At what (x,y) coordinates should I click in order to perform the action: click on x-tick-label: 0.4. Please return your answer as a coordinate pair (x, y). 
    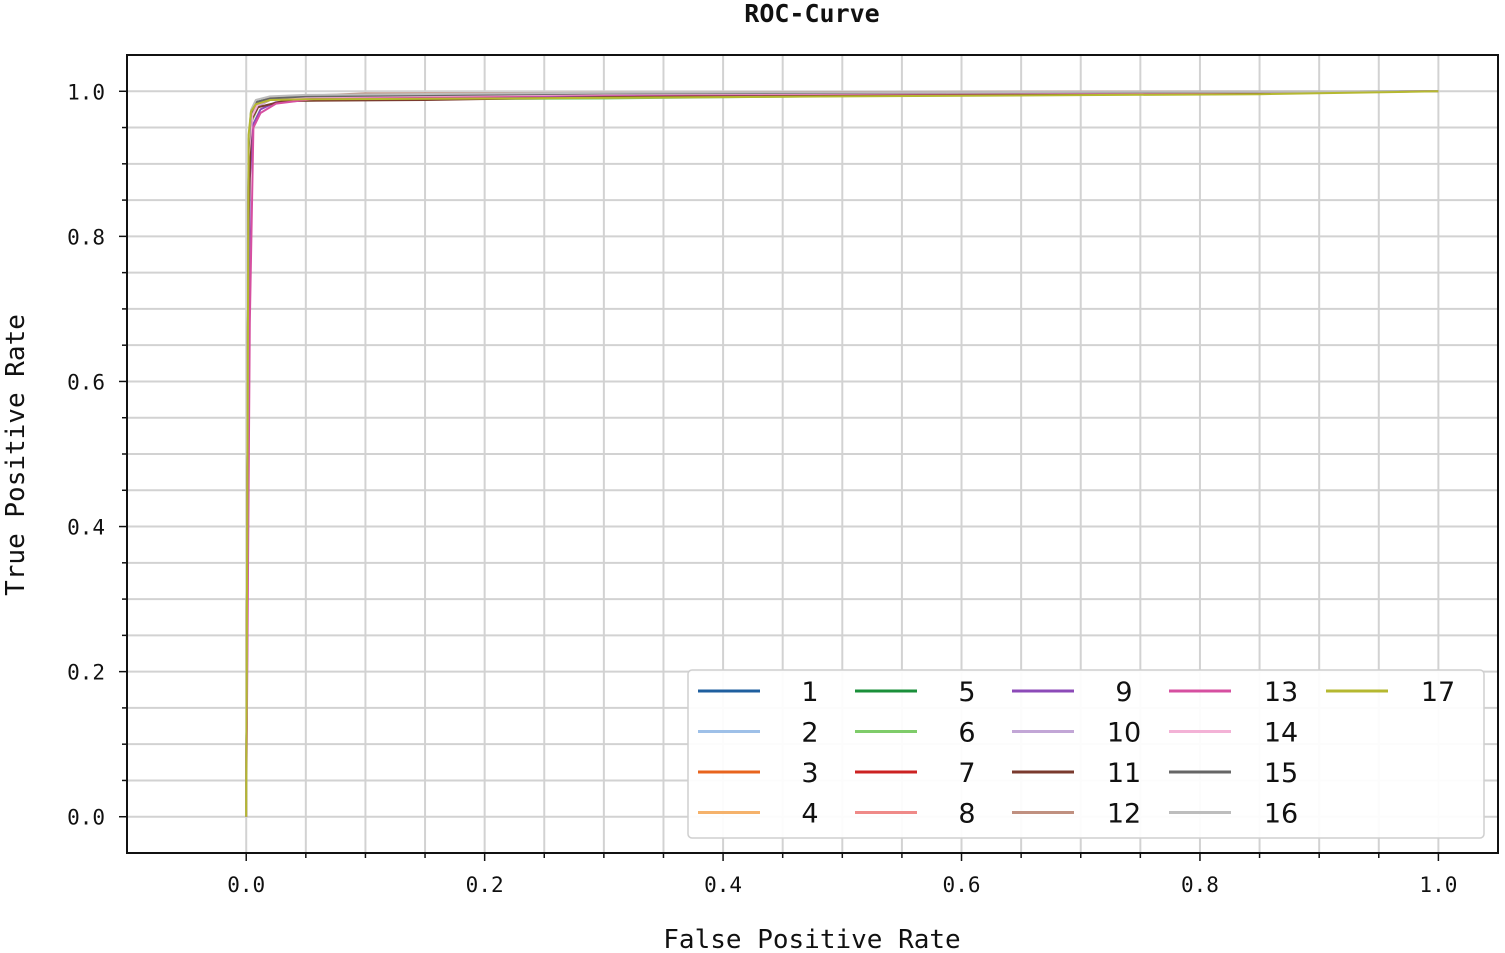
    Looking at the image, I should click on (723, 885).